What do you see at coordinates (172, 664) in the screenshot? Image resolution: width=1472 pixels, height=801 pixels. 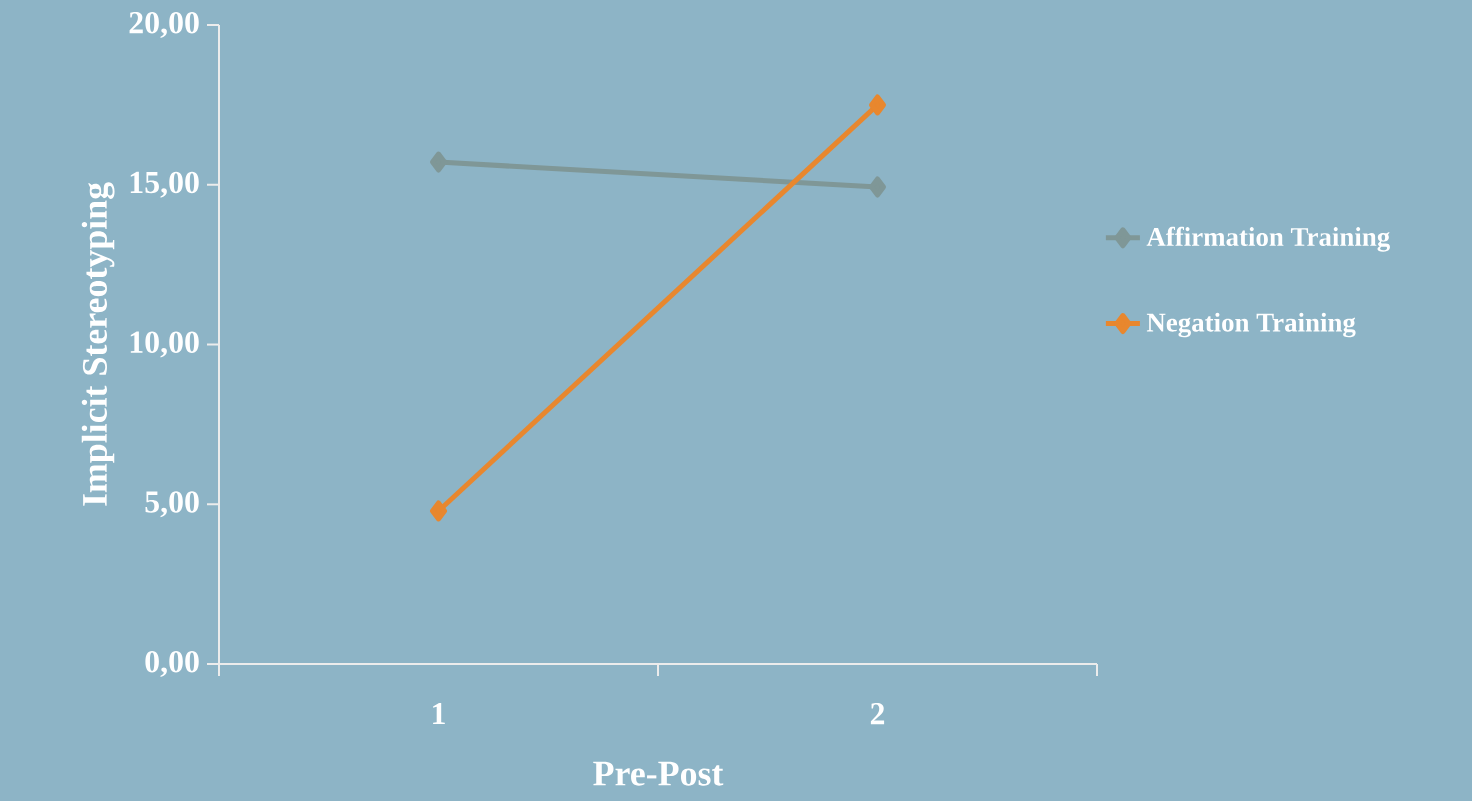 I see `y-tick-label: 0,00` at bounding box center [172, 664].